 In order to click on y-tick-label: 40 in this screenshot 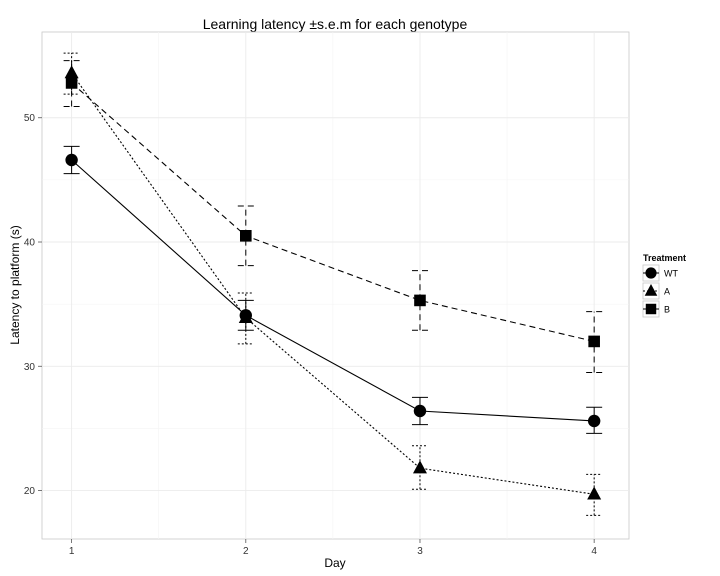, I will do `click(30, 243)`.